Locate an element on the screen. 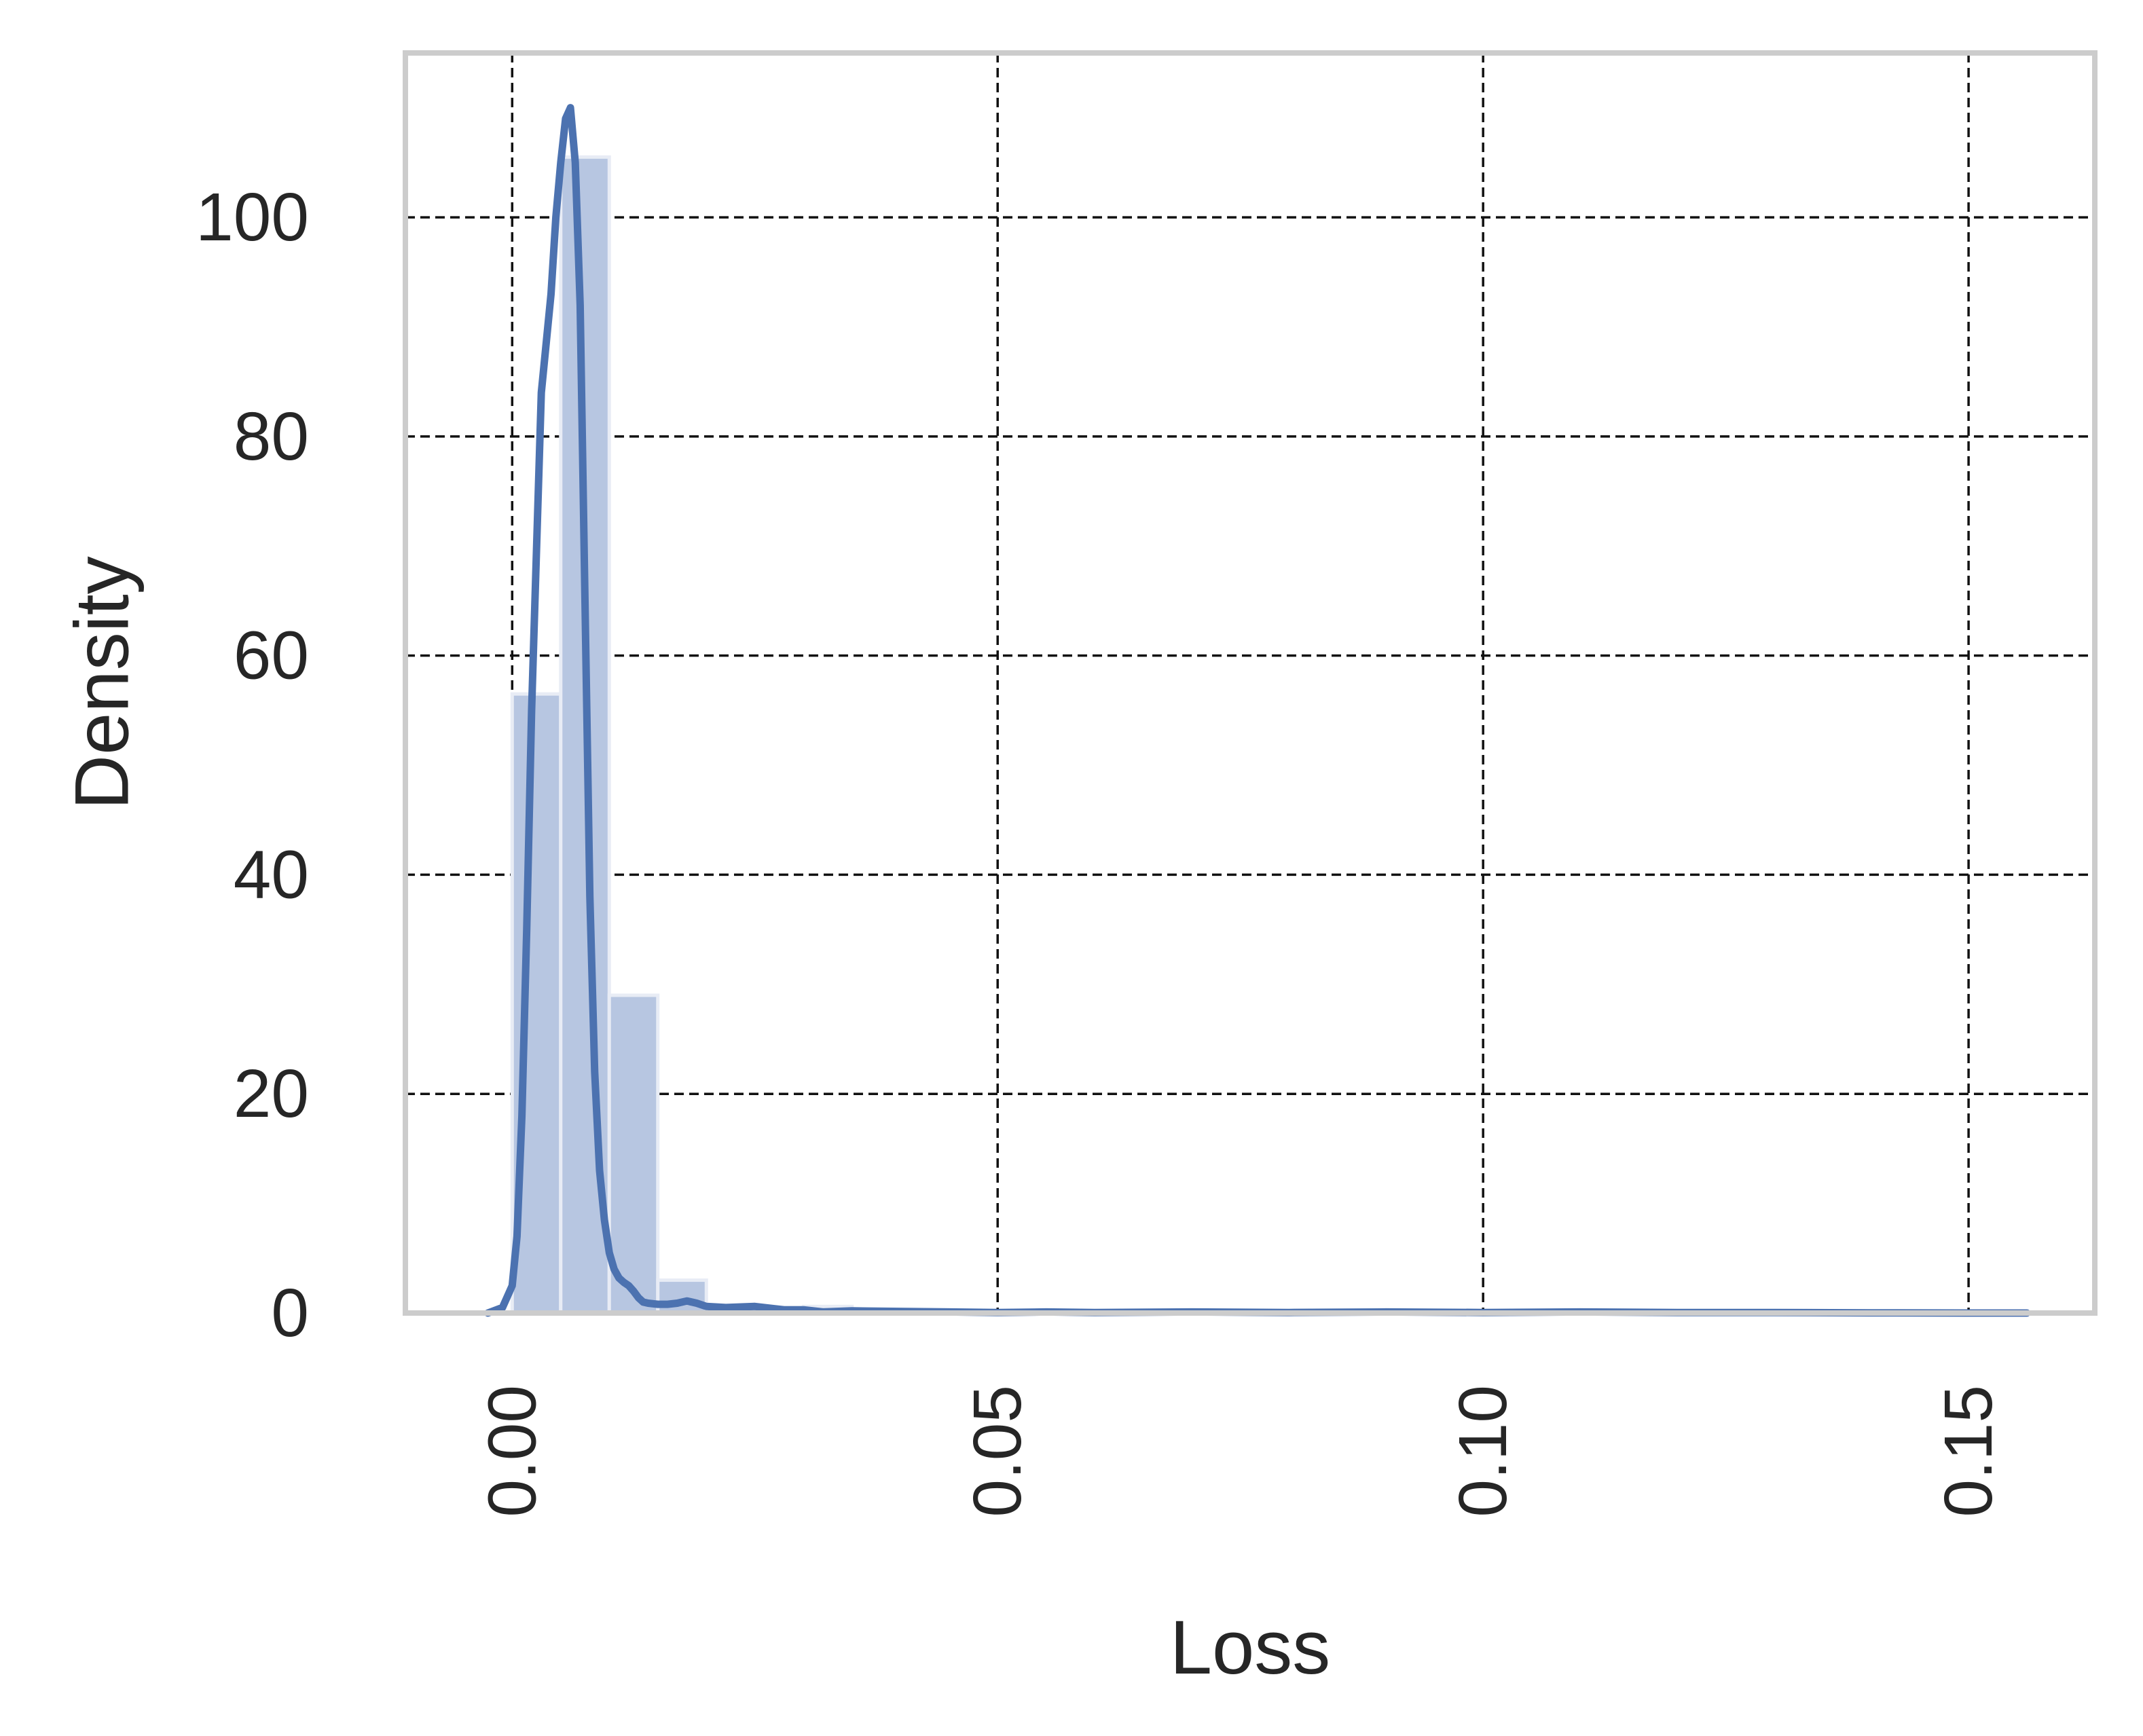 The image size is (2143, 1736). y-axis-ticks: 0 20 40 60 80 100 is located at coordinates (252, 765).